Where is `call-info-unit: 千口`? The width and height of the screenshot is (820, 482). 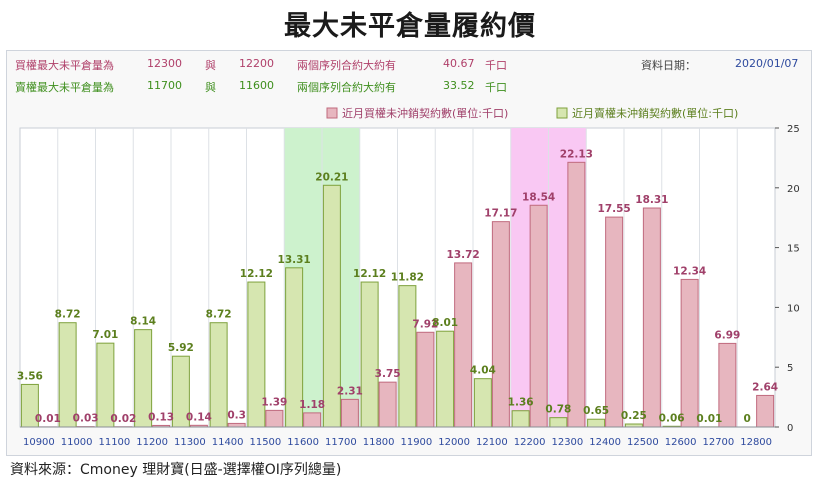 call-info-unit: 千口 is located at coordinates (496, 65).